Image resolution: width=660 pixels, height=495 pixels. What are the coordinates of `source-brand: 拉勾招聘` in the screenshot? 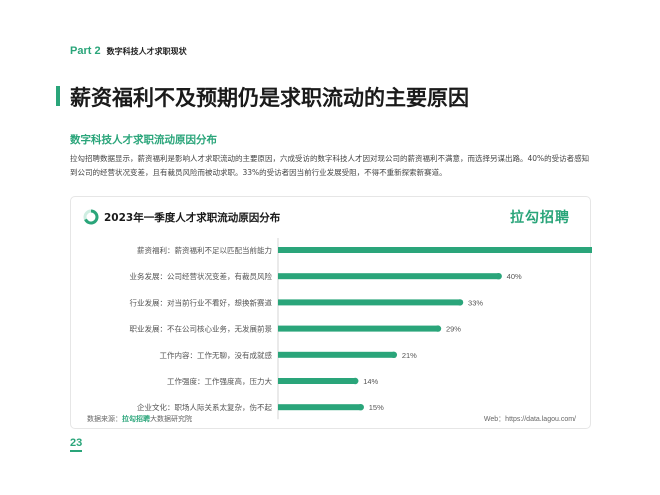 It's located at (136, 419).